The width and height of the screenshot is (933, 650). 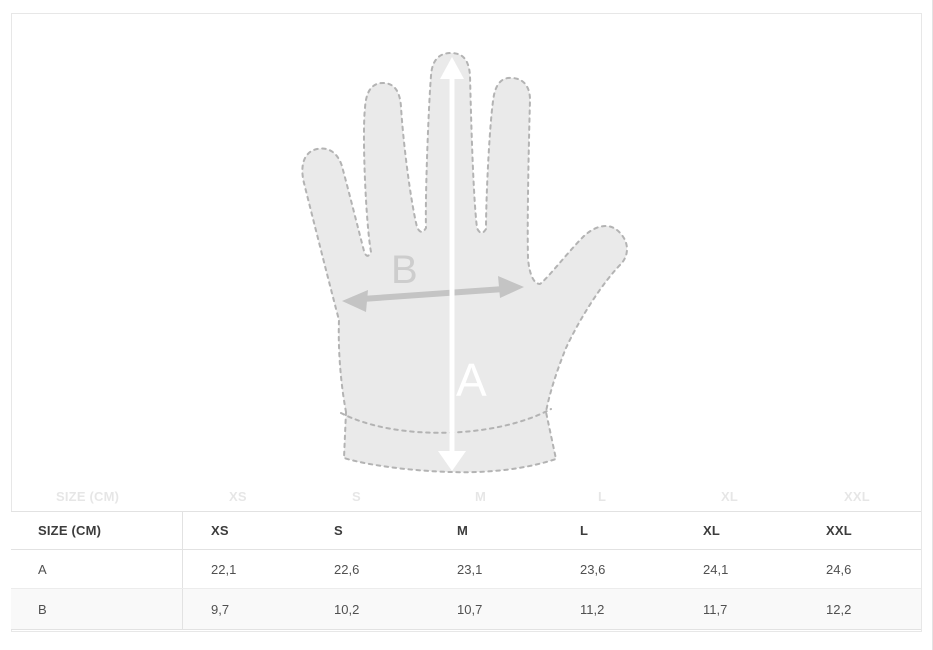 I want to click on row-b-label: B, so click(x=97, y=609).